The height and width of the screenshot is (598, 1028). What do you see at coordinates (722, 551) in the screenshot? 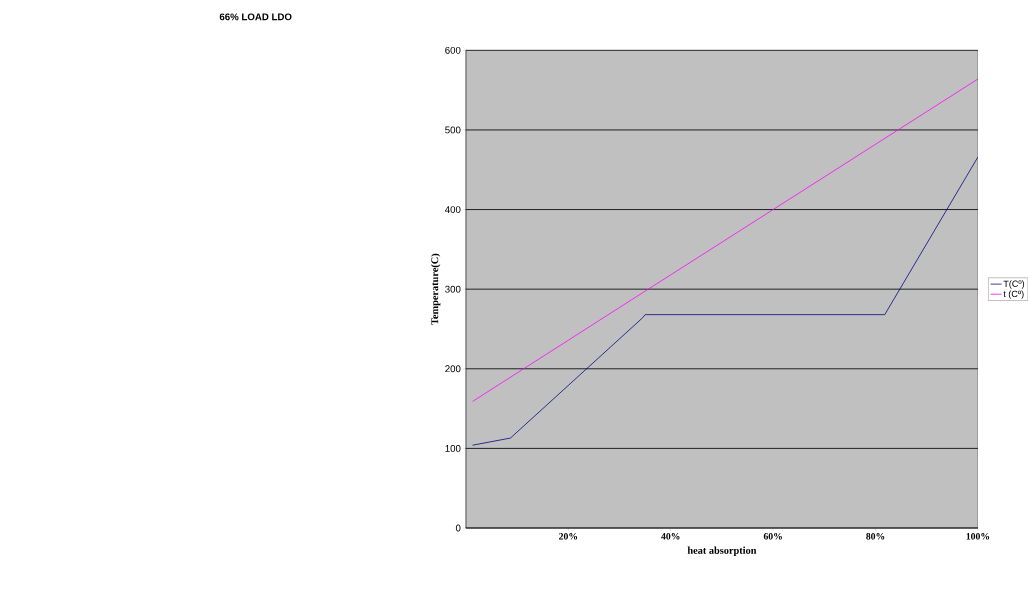
I see `x-axis-title: heat absorption` at bounding box center [722, 551].